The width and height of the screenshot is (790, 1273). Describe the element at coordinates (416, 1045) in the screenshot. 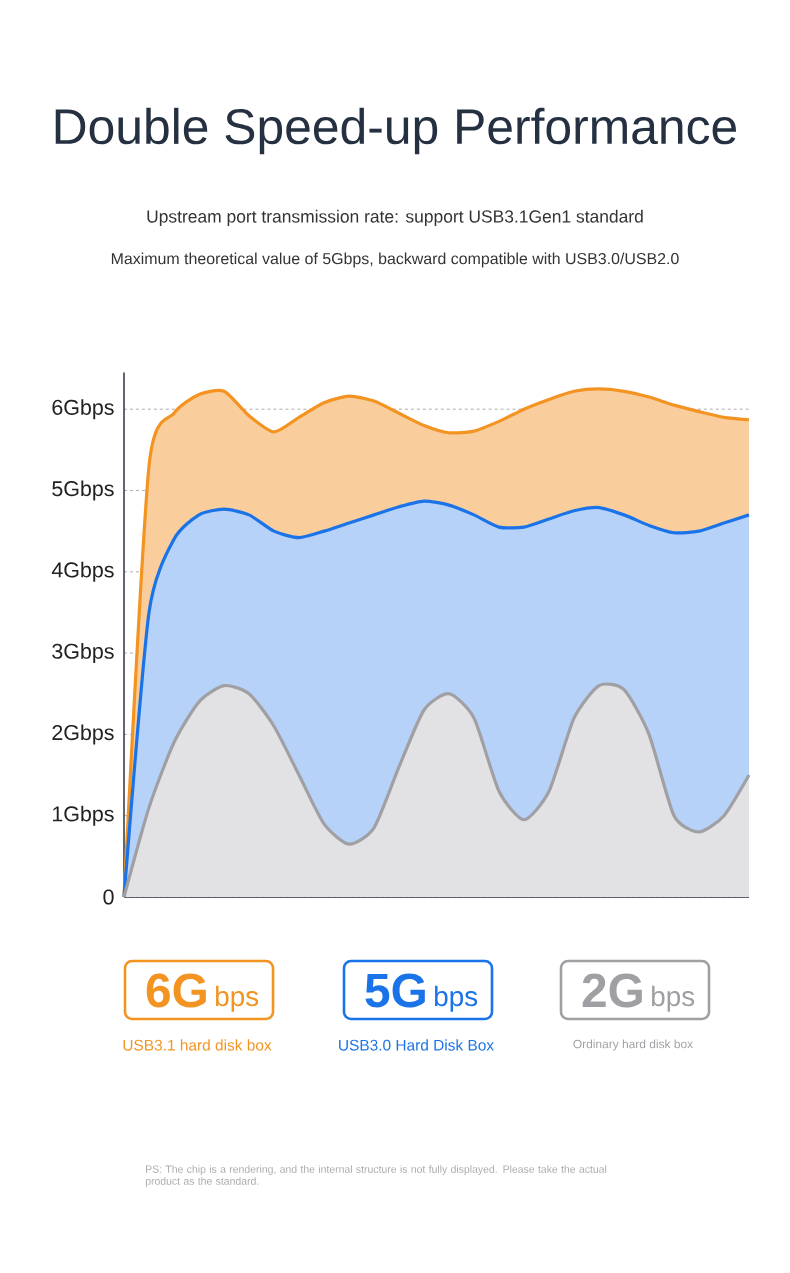

I see `text: USB3.0 Hard Disk Box` at that location.